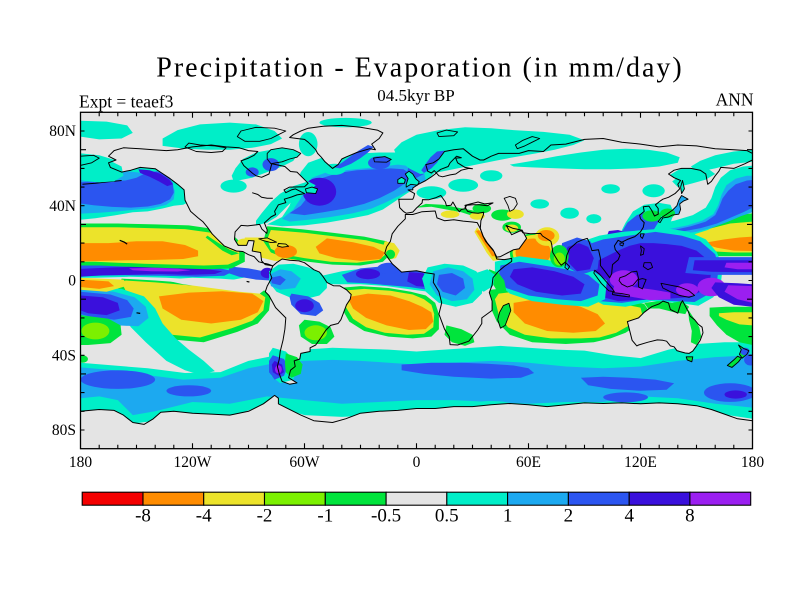  Describe the element at coordinates (690, 516) in the screenshot. I see `svg-text: 8` at that location.